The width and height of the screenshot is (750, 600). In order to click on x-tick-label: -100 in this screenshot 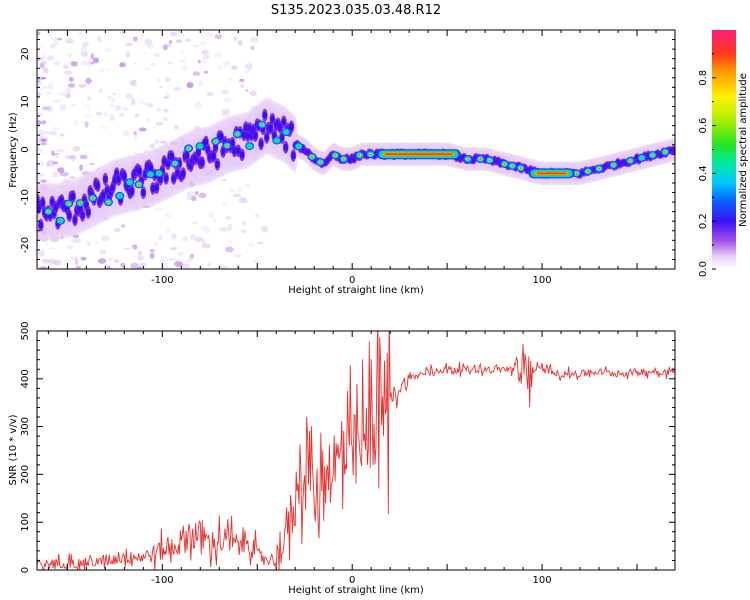, I will do `click(162, 280)`.